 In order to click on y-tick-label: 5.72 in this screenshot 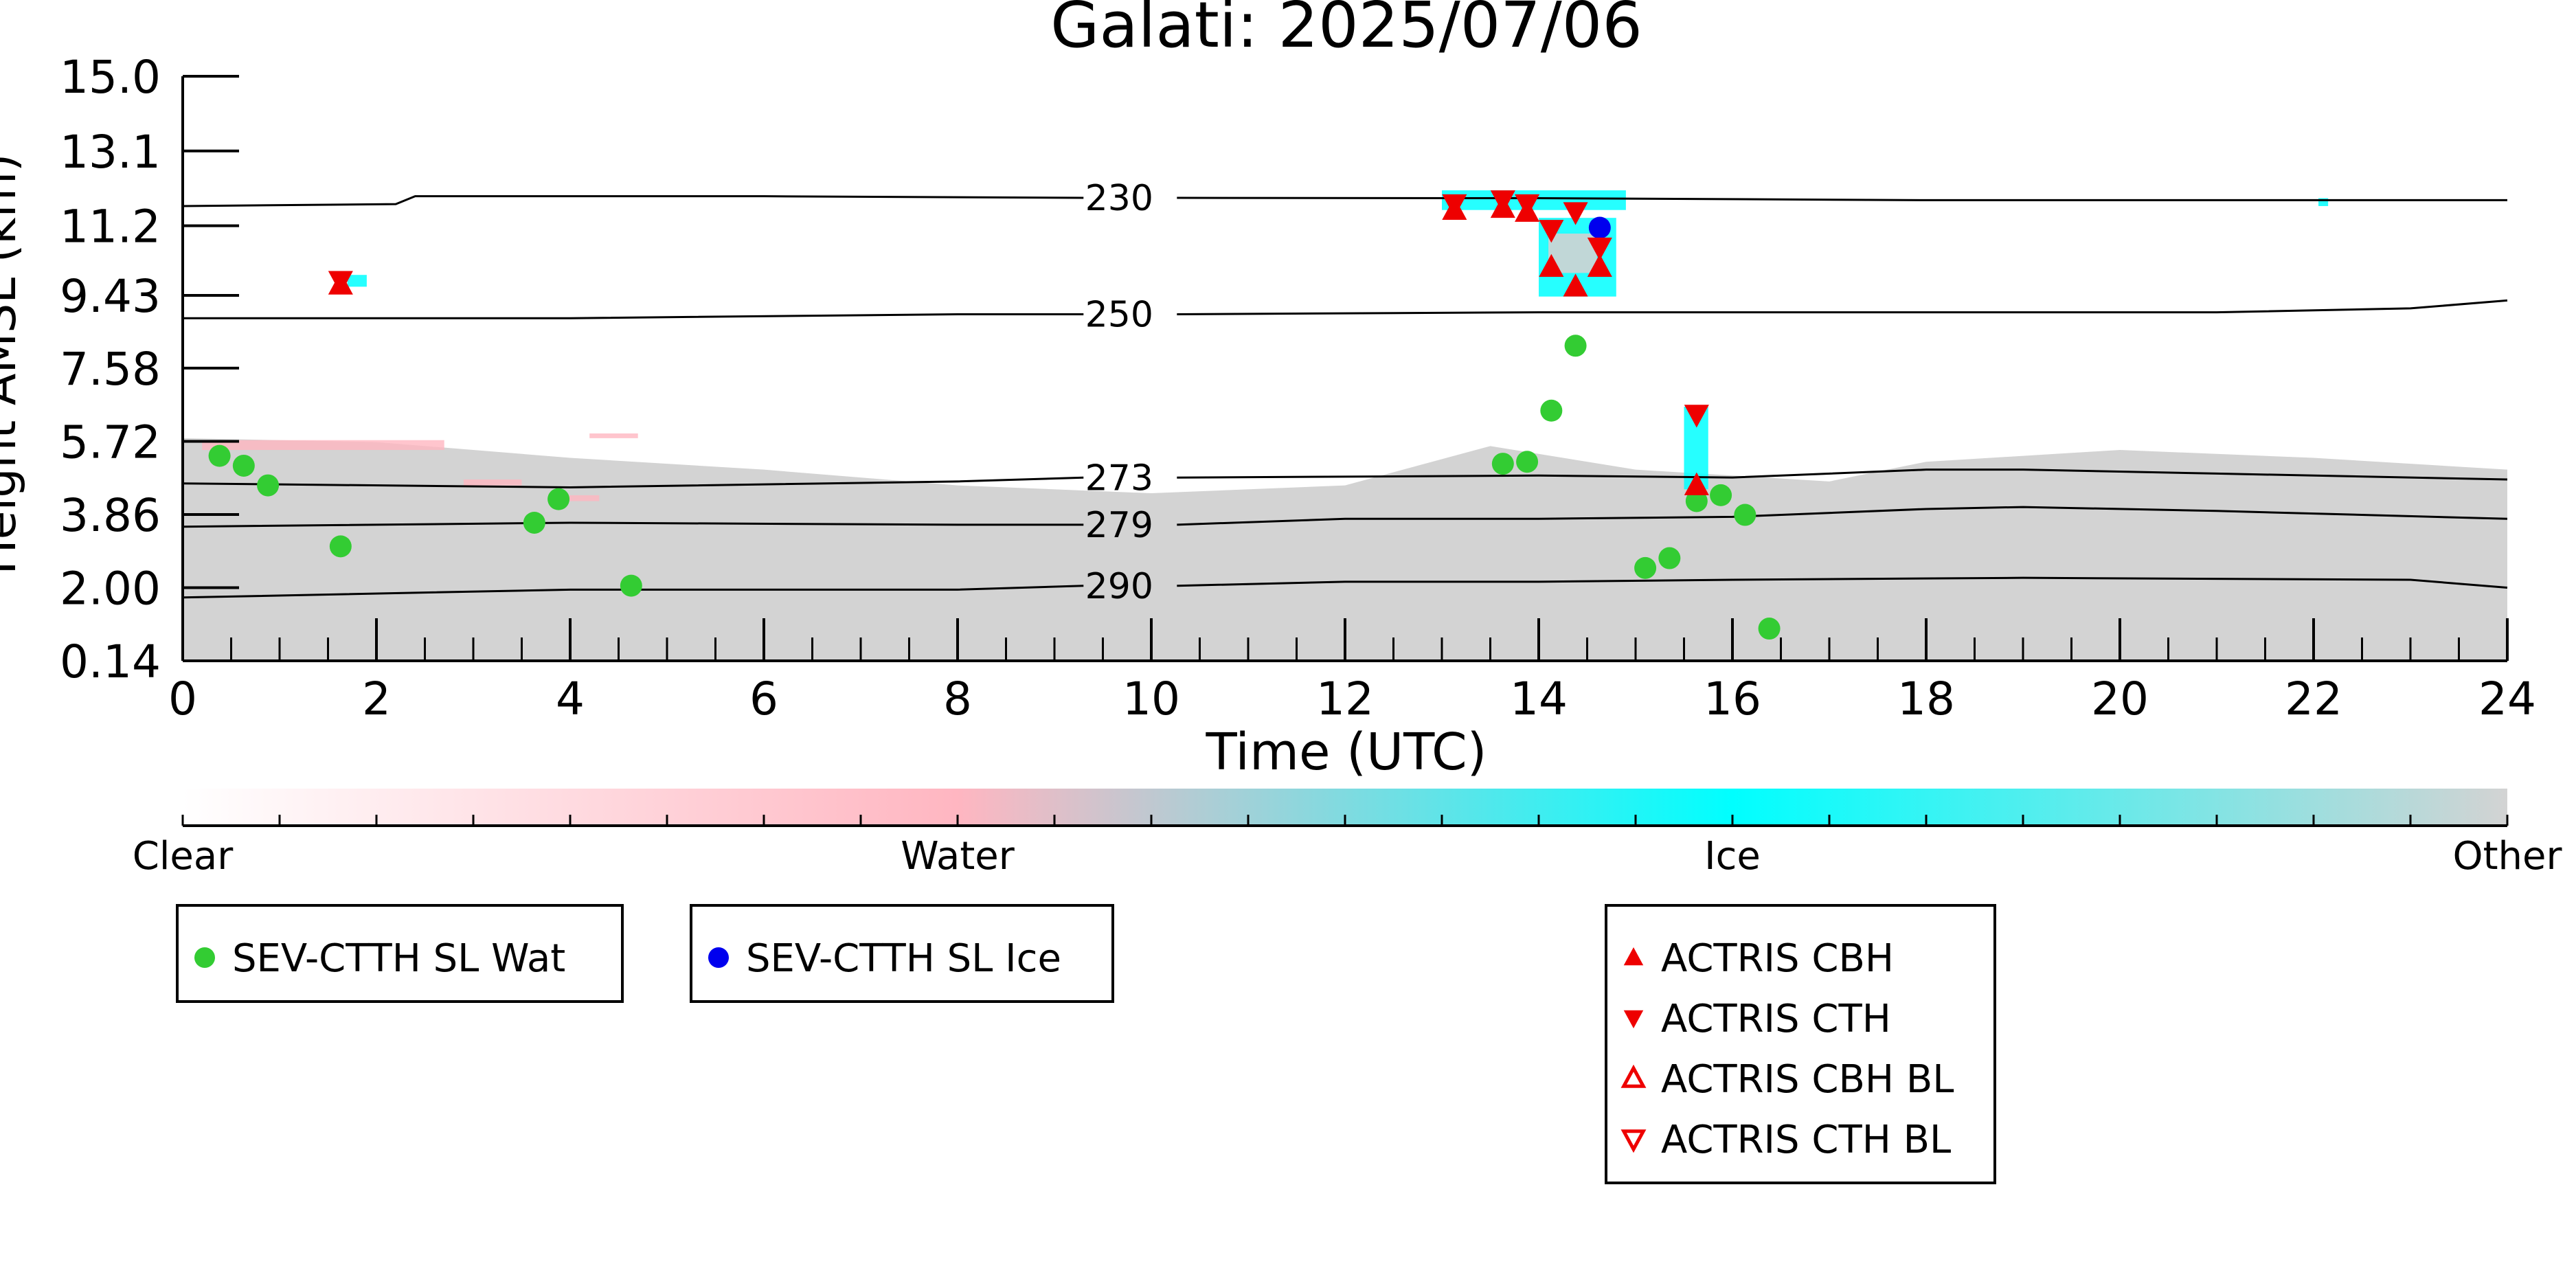, I will do `click(110, 442)`.